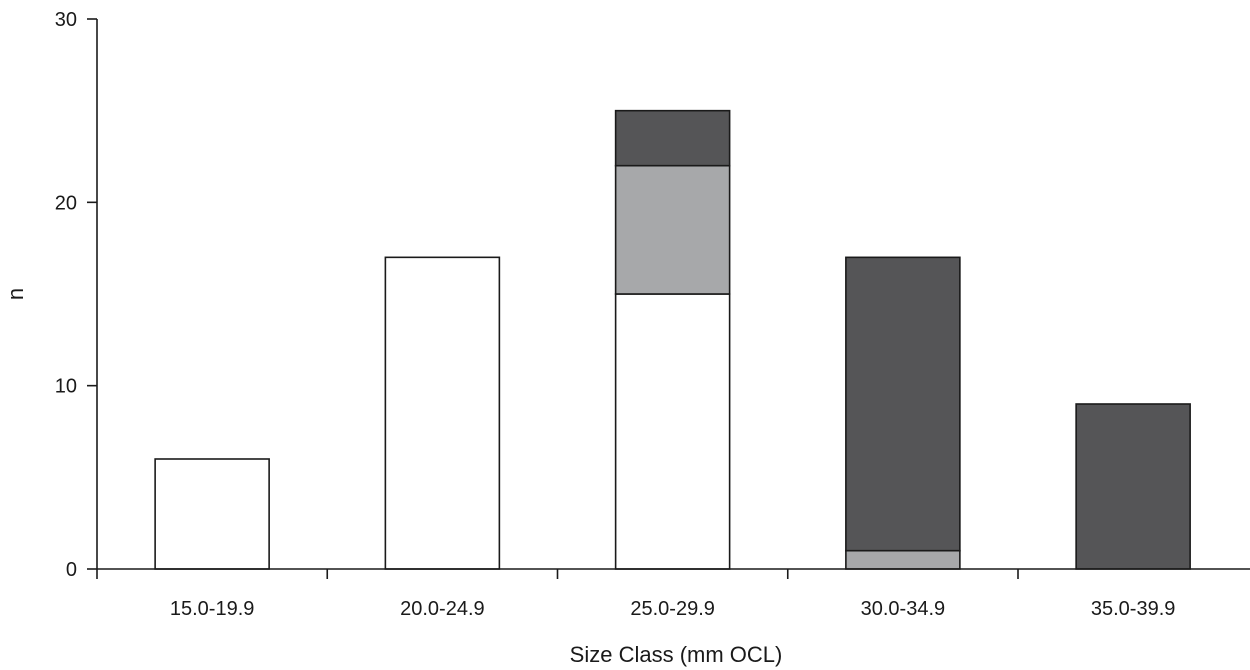 The height and width of the screenshot is (670, 1250). What do you see at coordinates (66, 203) in the screenshot?
I see `y-tick-label: 20` at bounding box center [66, 203].